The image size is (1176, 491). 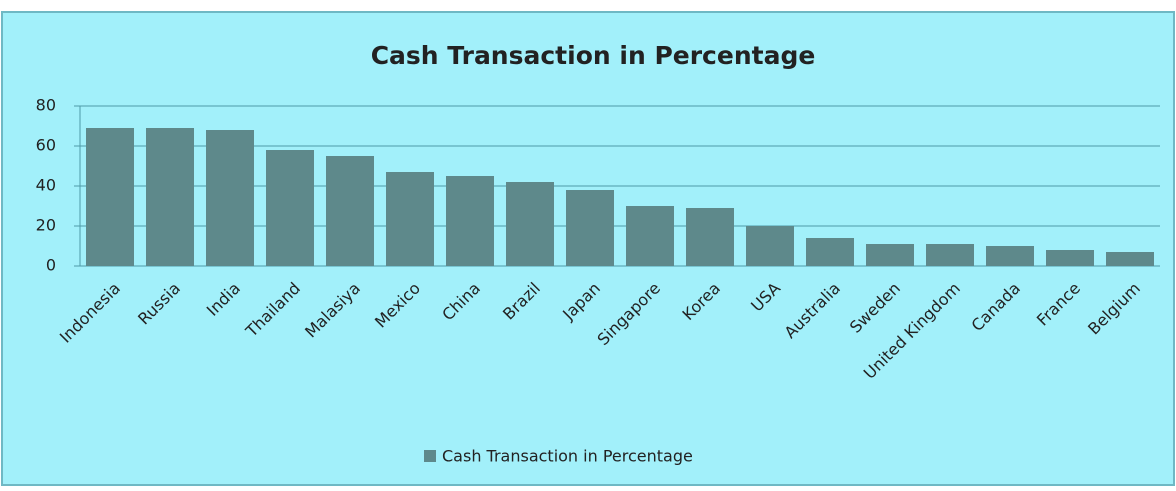 I want to click on legend-label: Cash Transaction in Percentage, so click(x=567, y=456).